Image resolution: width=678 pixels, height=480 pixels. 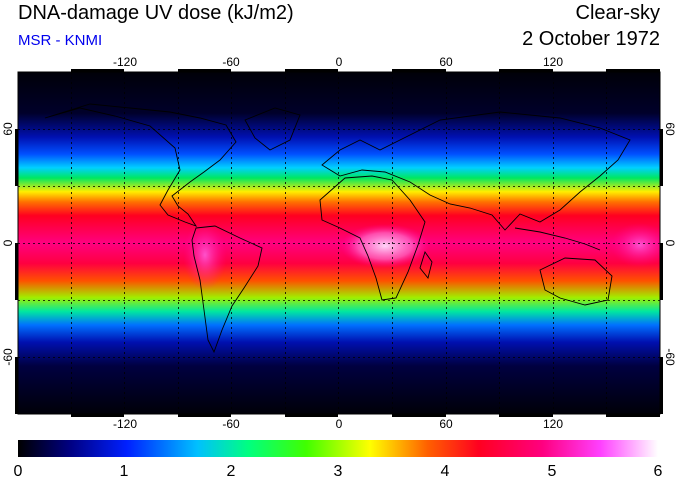 I want to click on colorbar-label: 2, so click(x=231, y=471).